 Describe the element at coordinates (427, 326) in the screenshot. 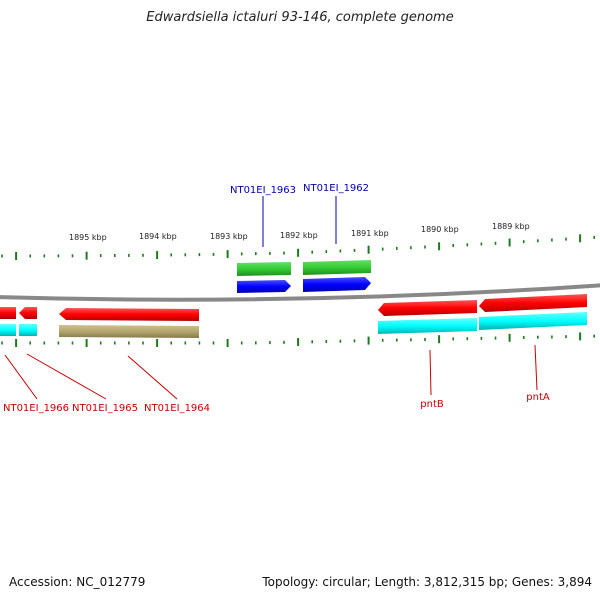

I see `feature-rna-pntB` at that location.